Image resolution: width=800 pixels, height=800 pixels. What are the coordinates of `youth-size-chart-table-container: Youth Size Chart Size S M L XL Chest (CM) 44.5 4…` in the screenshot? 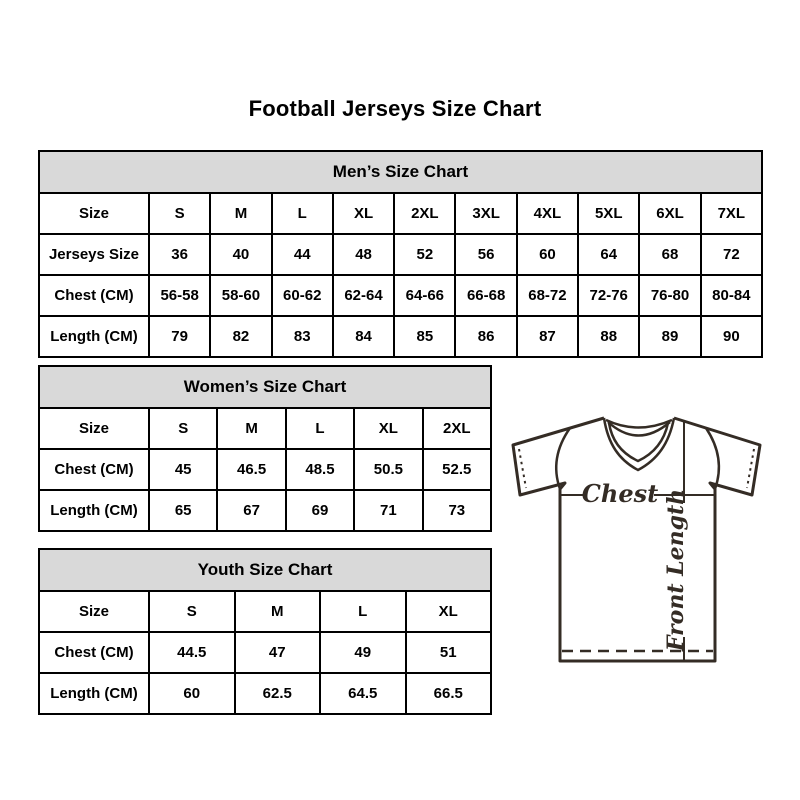 It's located at (265, 631).